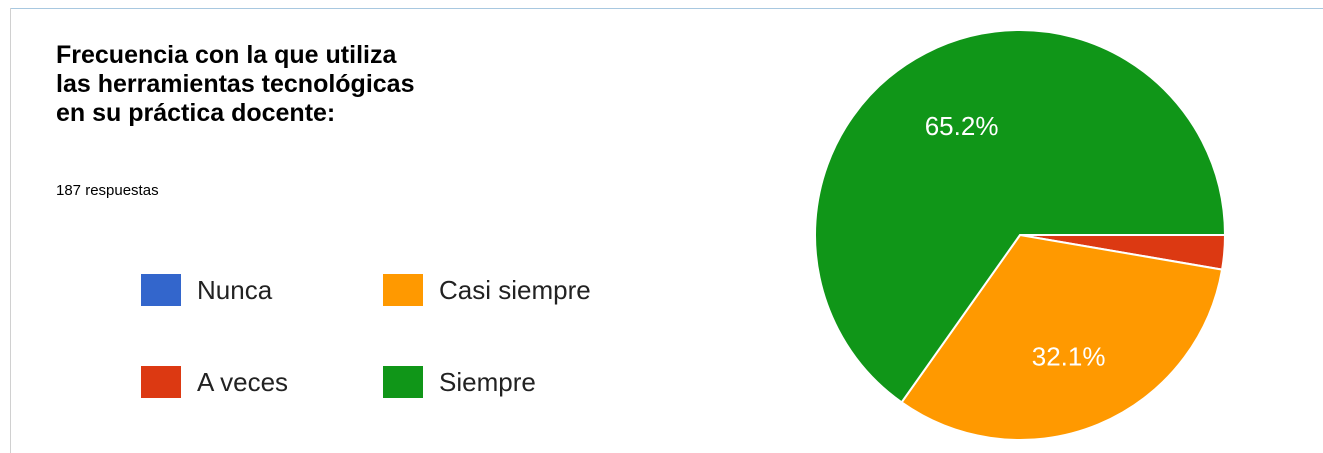 This screenshot has height=453, width=1323. Describe the element at coordinates (235, 290) in the screenshot. I see `legend-label: Nunca` at that location.